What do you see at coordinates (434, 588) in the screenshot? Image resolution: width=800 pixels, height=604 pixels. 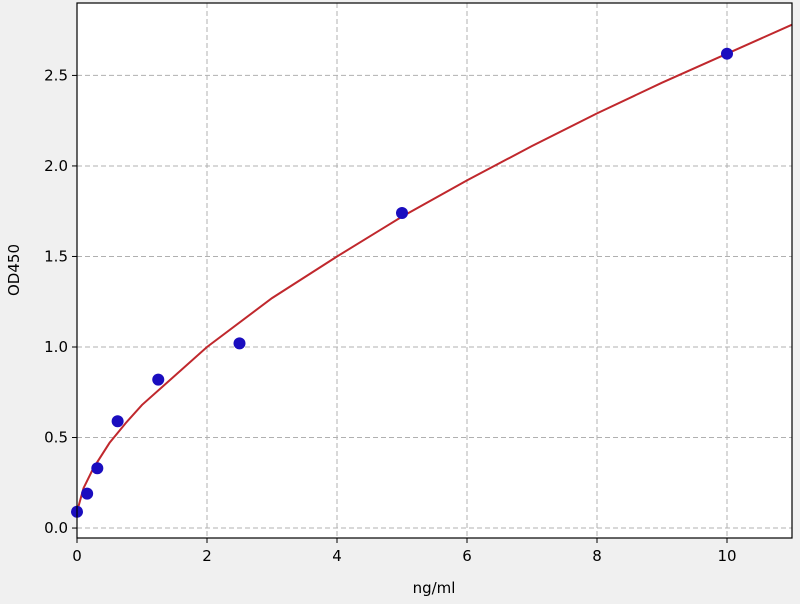 I see `x-axis-label: ng/ml` at bounding box center [434, 588].